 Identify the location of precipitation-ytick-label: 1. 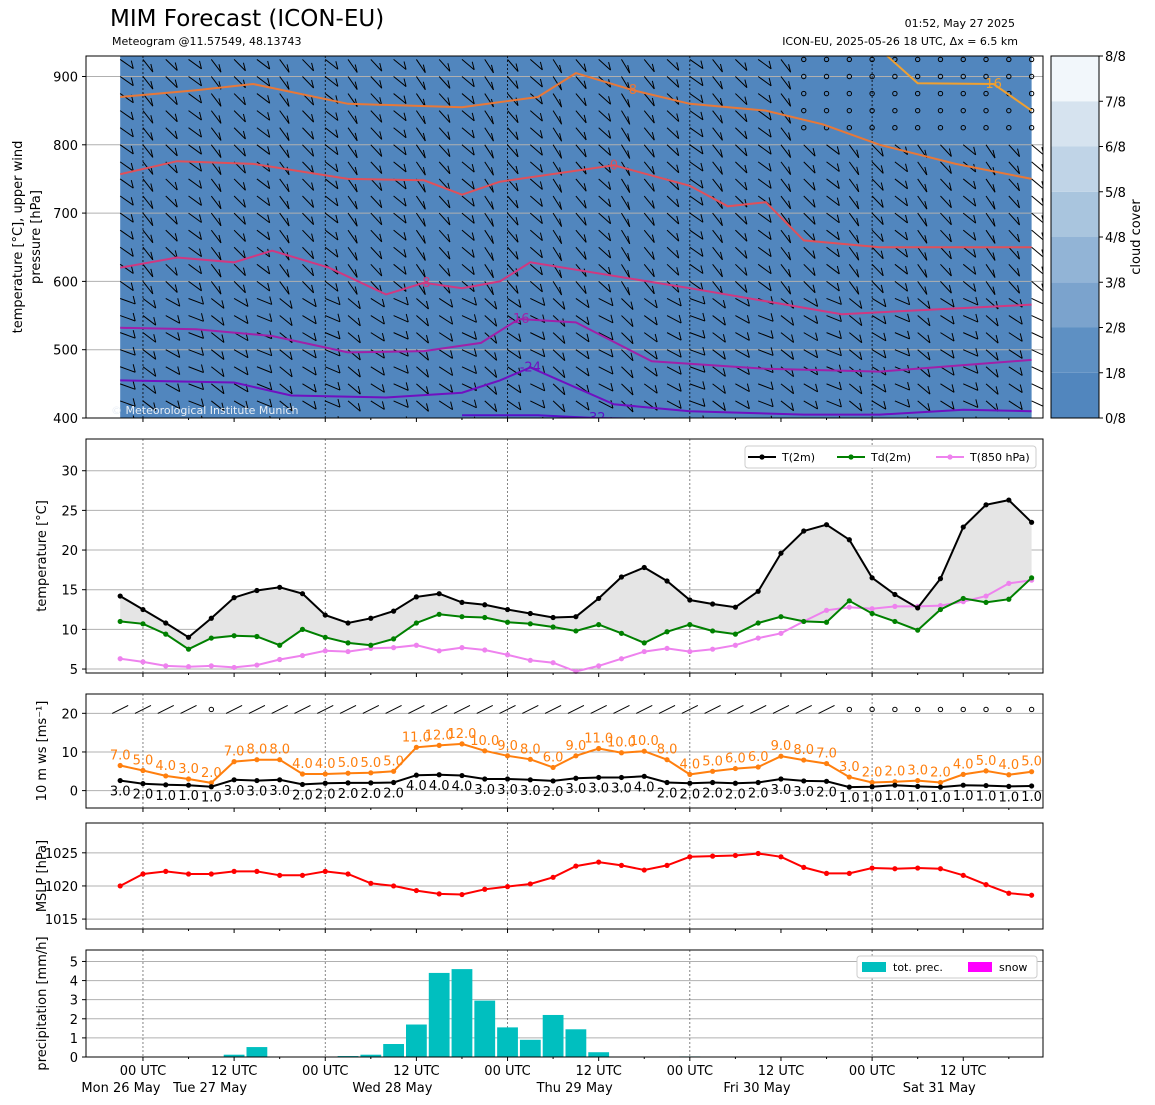
(74, 1039).